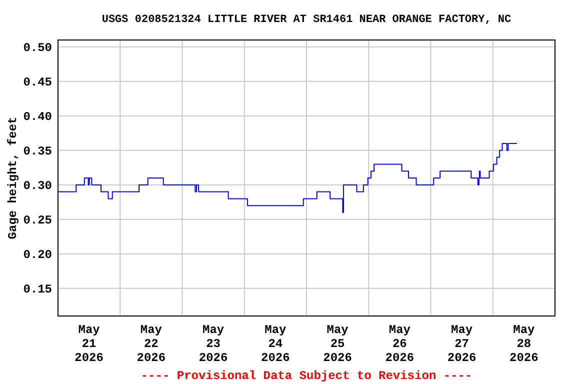 Image resolution: width=576 pixels, height=384 pixels. Describe the element at coordinates (37, 83) in the screenshot. I see `y-tick-label: 0.45` at that location.